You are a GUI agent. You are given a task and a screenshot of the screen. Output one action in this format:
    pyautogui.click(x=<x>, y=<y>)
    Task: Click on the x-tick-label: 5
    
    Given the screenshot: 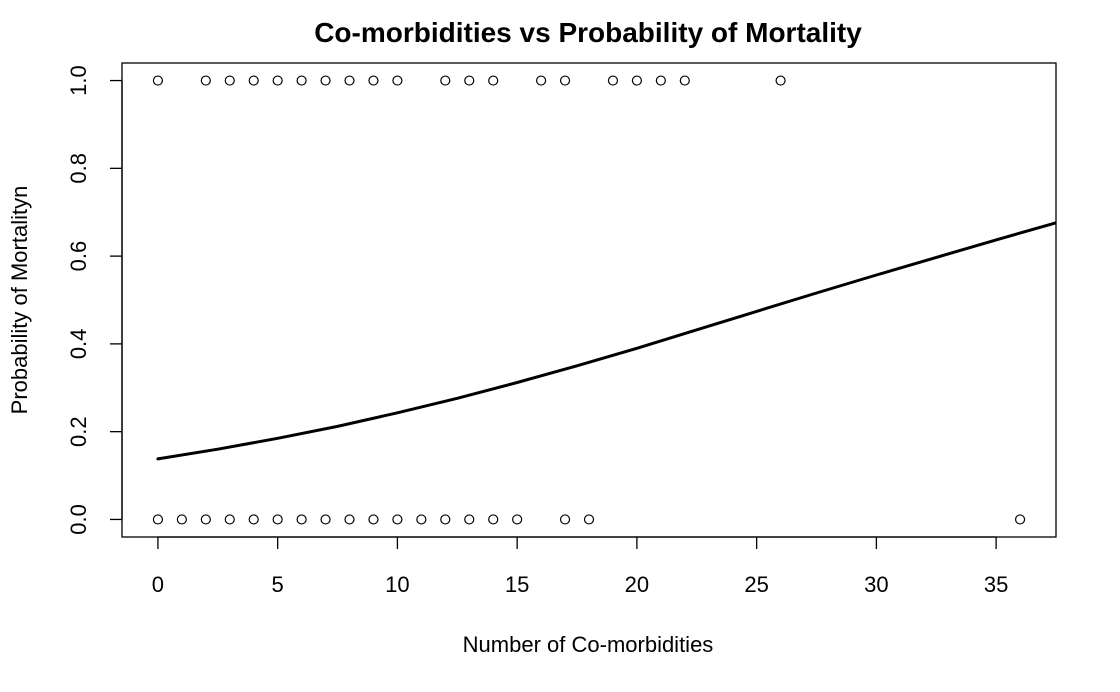 What is the action you would take?
    pyautogui.click(x=278, y=584)
    